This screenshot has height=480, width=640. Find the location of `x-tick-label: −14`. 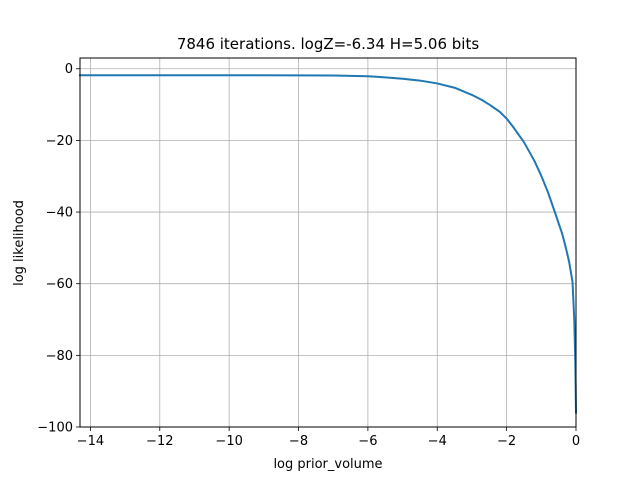

x-tick-label: −14 is located at coordinates (90, 441).